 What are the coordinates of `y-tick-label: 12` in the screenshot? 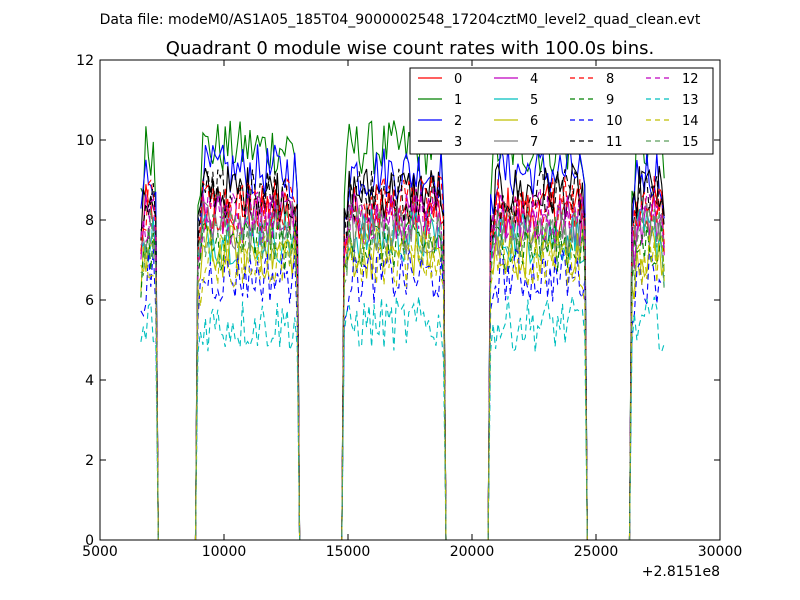 It's located at (85, 61).